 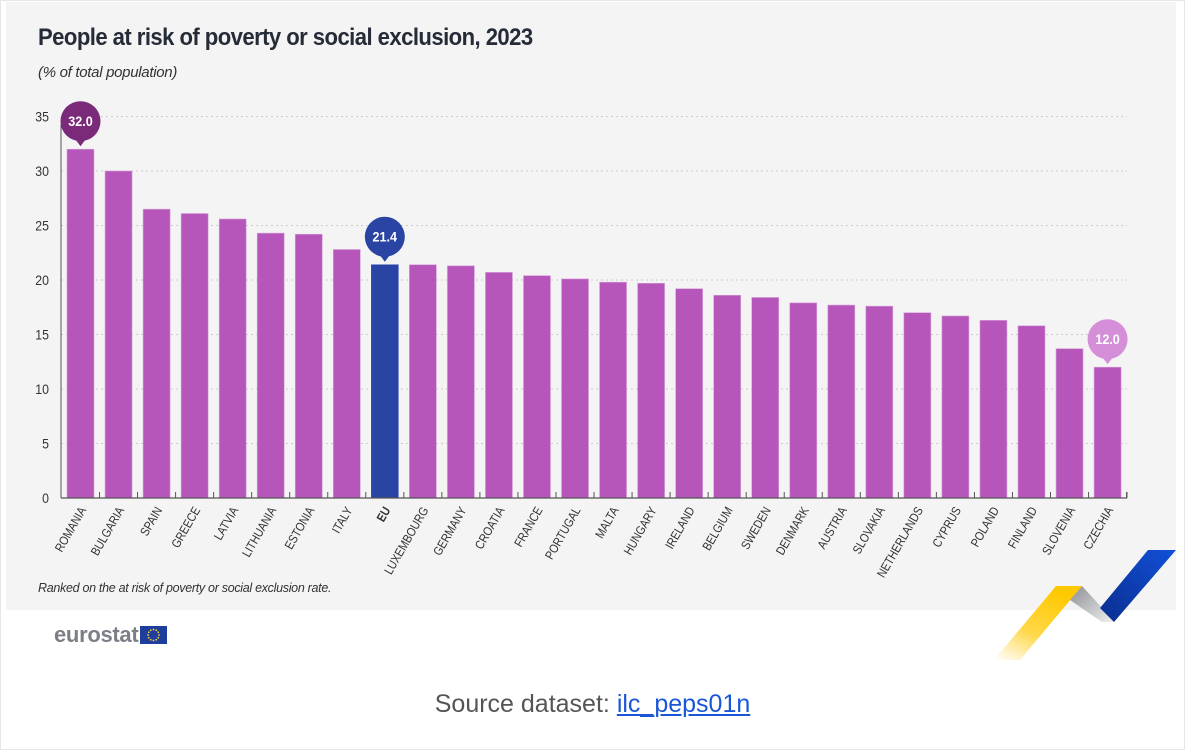 I want to click on y-tick-label: 35, so click(x=42, y=117).